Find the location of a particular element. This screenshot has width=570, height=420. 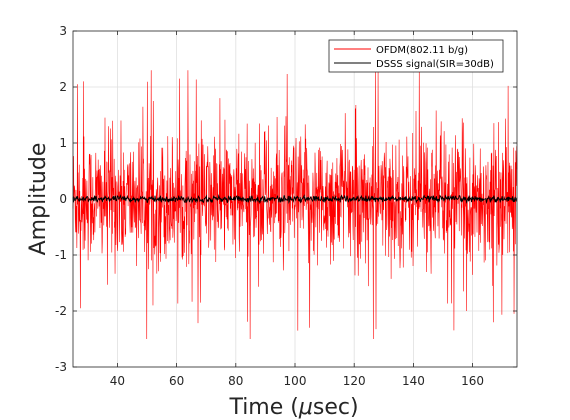

y-axis-label: Amplitude is located at coordinates (38, 199).